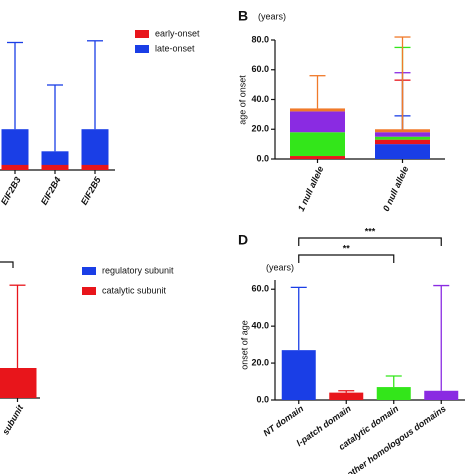  What do you see at coordinates (242, 100) in the screenshot?
I see `y-axis-label: age of onset` at bounding box center [242, 100].